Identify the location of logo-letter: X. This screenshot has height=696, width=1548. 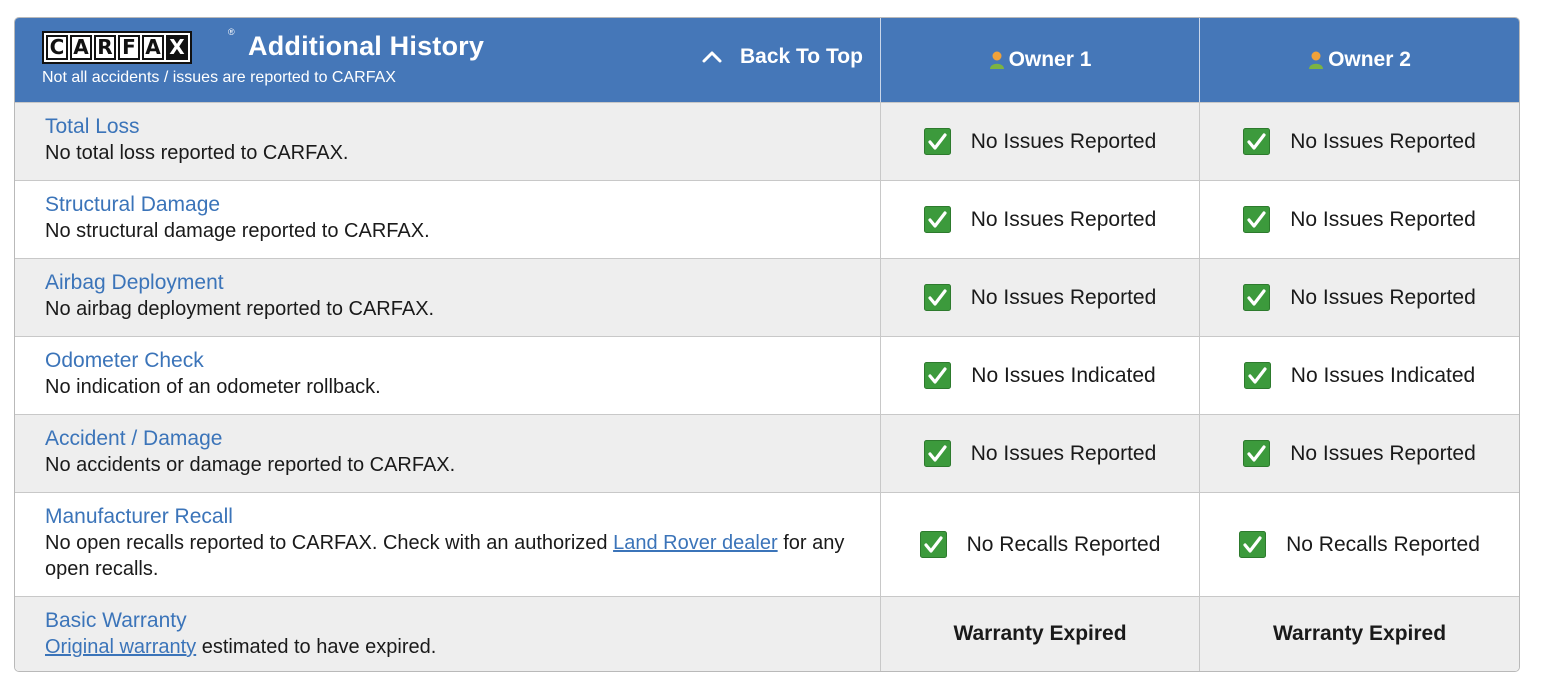
(177, 47).